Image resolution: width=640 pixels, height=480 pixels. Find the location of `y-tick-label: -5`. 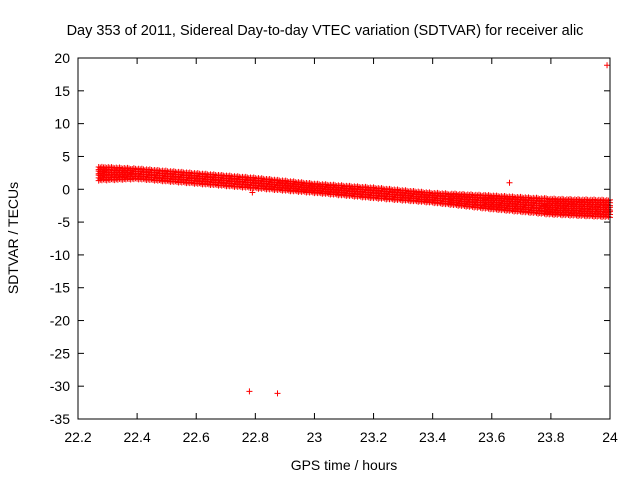

y-tick-label: -5 is located at coordinates (64, 222).